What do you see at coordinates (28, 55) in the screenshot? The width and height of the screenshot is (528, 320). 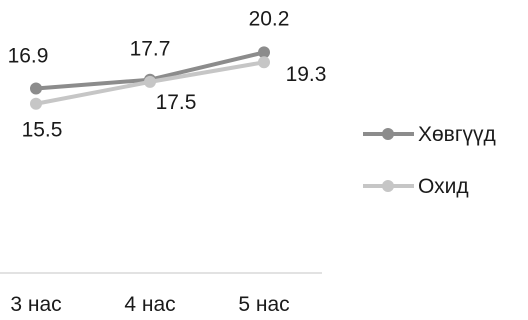 I see `data-label: 16.9` at bounding box center [28, 55].